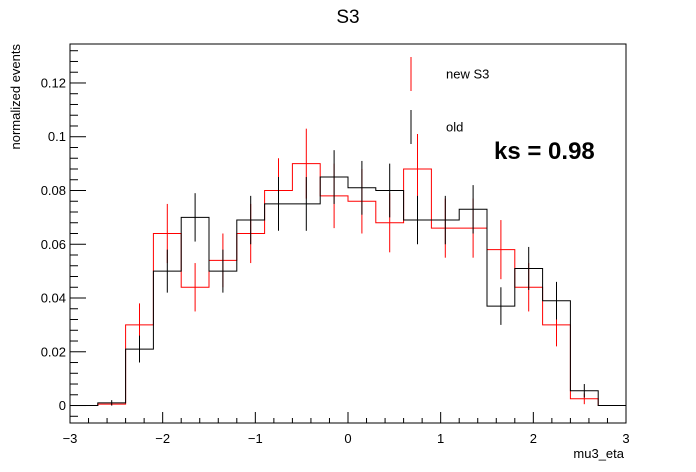  Describe the element at coordinates (533, 438) in the screenshot. I see `x-tick-label-5: 2` at that location.